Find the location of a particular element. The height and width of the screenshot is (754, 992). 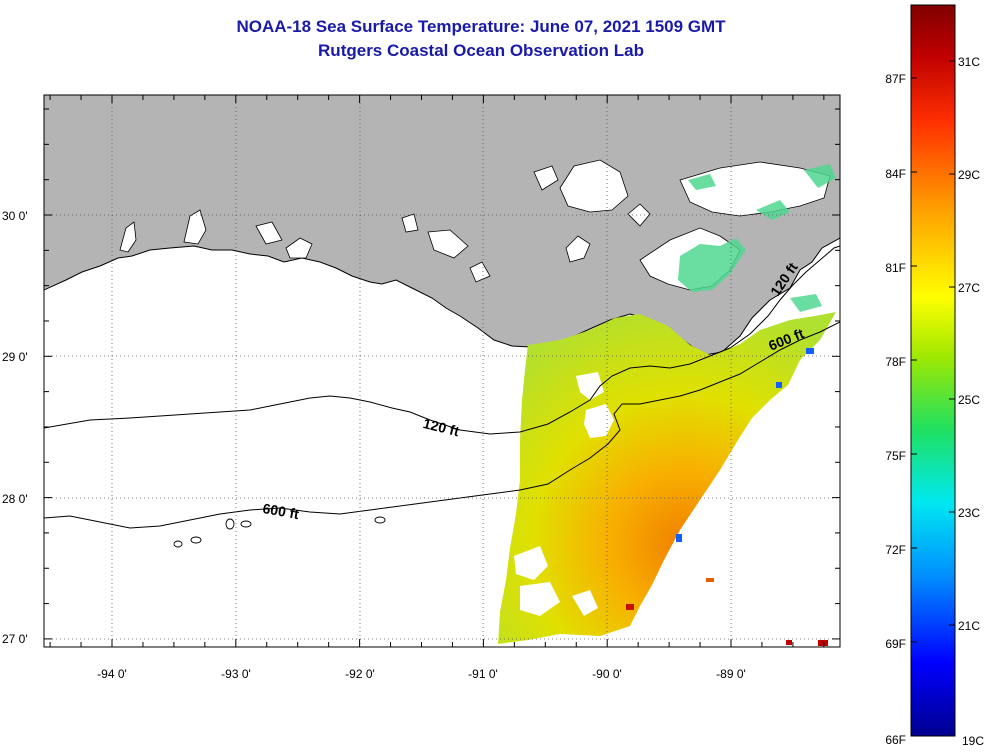

lat-label: 30 0' is located at coordinates (15, 216).